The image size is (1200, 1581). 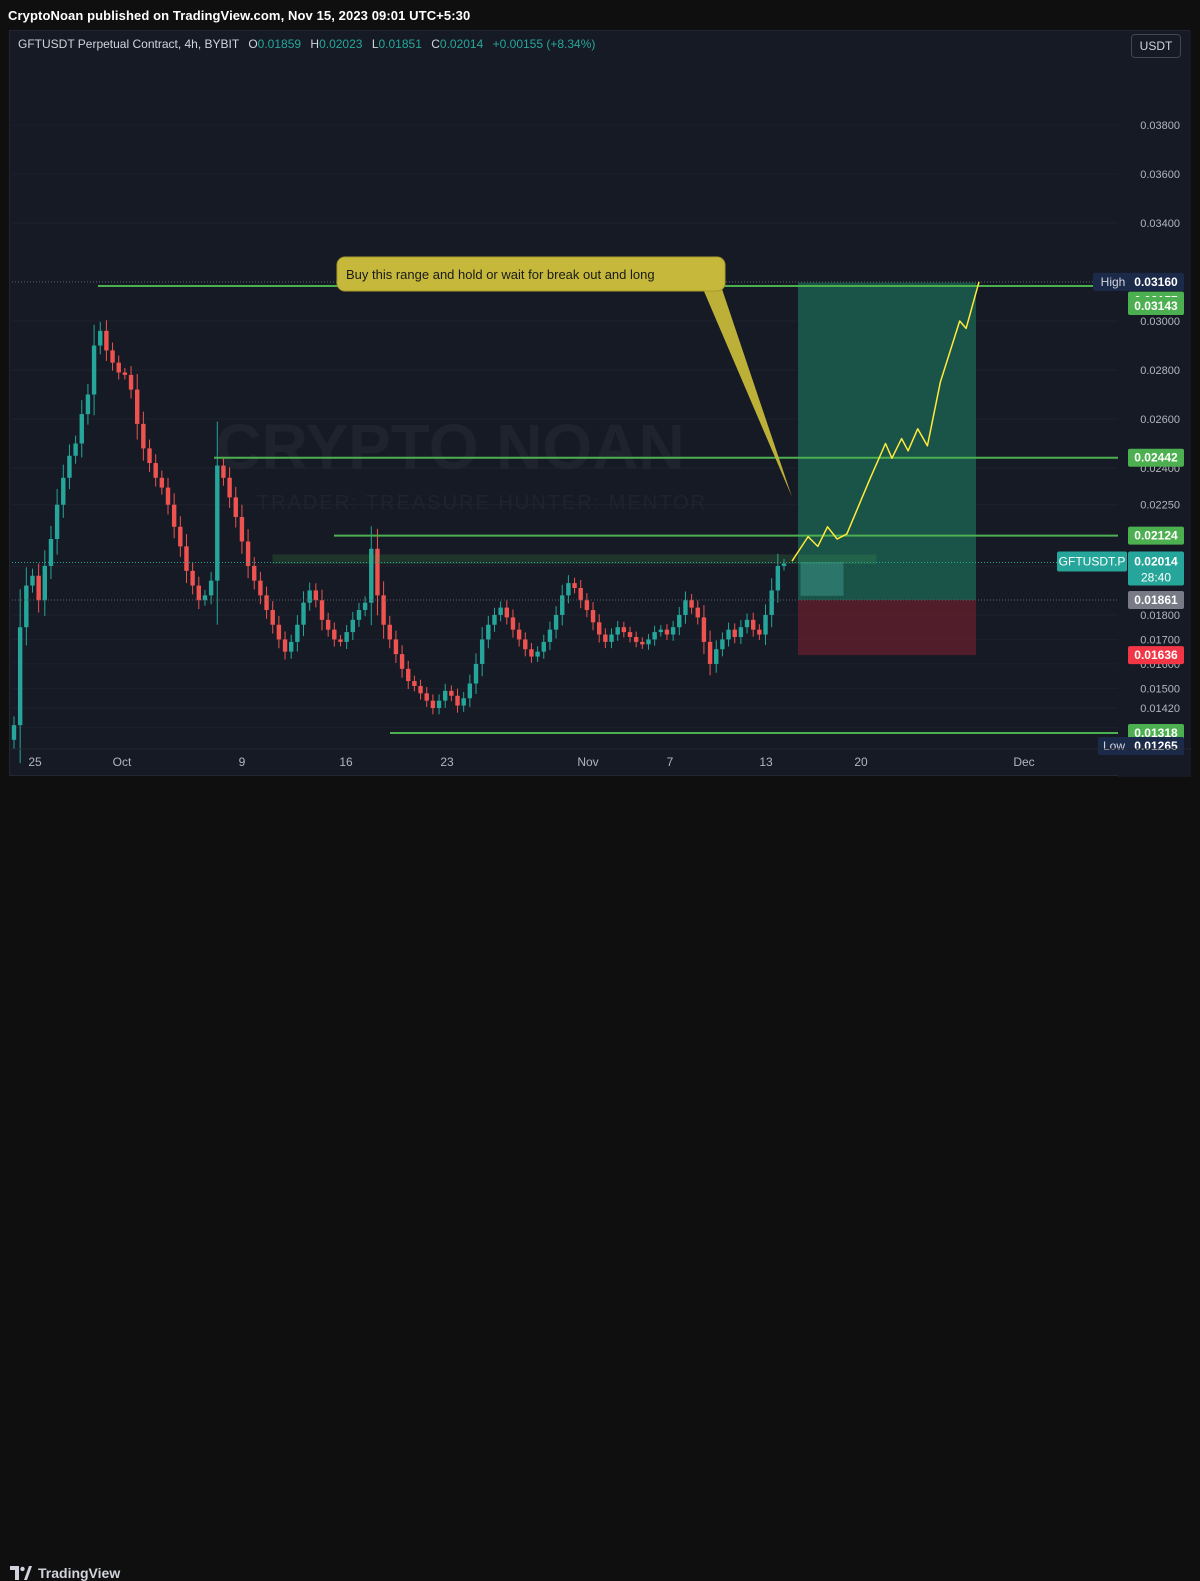 I want to click on low-price-label: 0.01265, so click(x=1156, y=746).